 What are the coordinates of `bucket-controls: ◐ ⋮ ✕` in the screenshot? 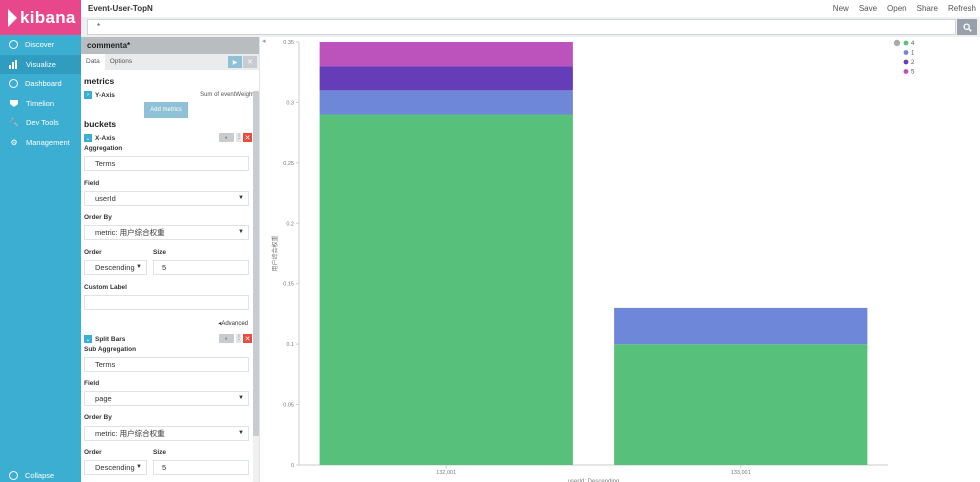 It's located at (235, 338).